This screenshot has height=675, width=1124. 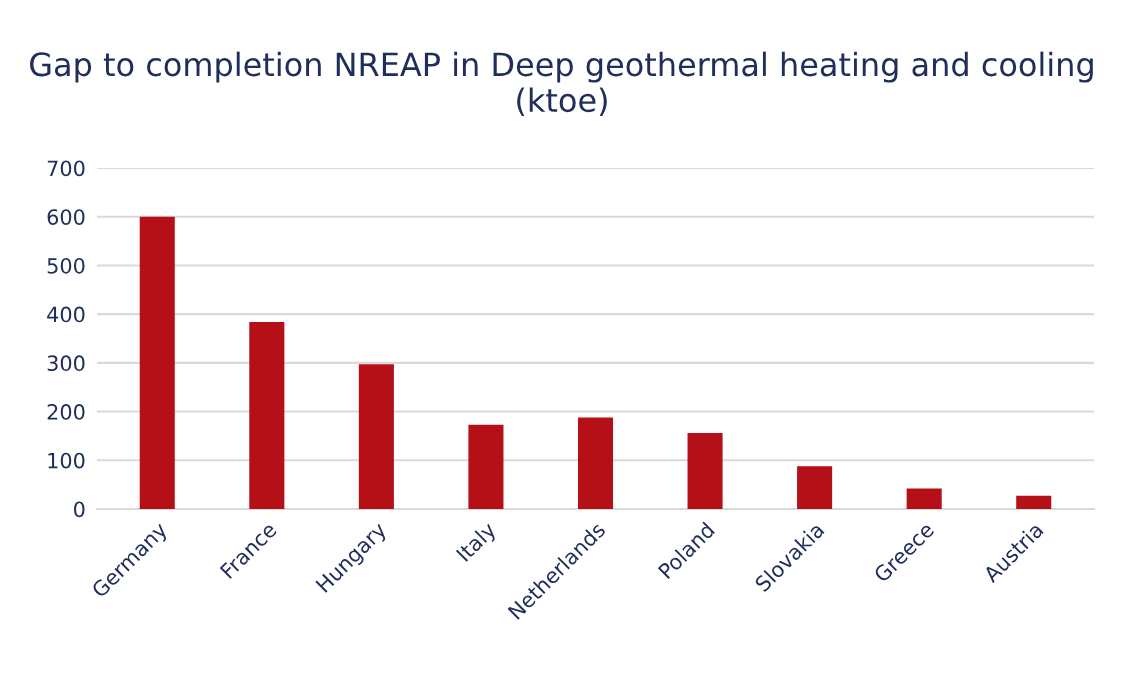 I want to click on y-tick-label: 100, so click(x=66, y=460).